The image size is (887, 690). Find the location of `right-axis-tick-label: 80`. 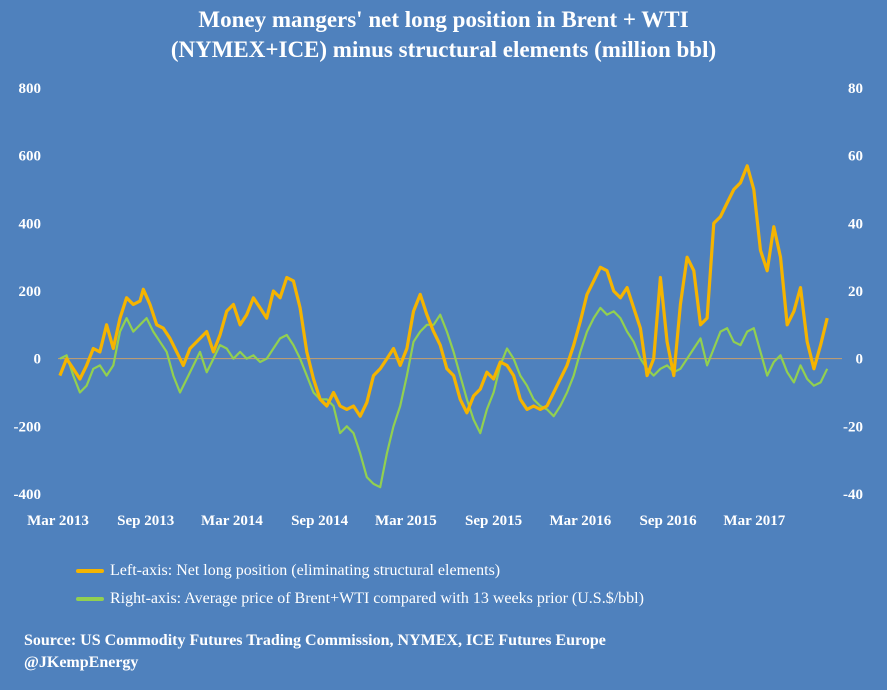

right-axis-tick-label: 80 is located at coordinates (855, 89).